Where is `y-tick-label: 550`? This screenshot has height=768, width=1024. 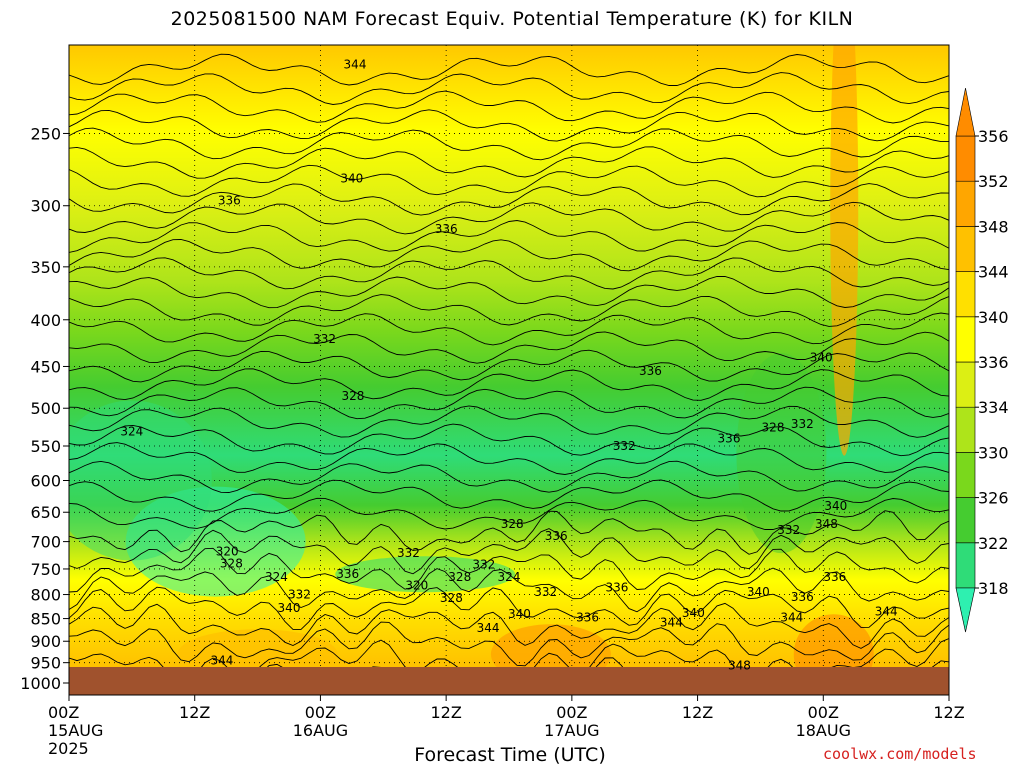 y-tick-label: 550 is located at coordinates (45, 446).